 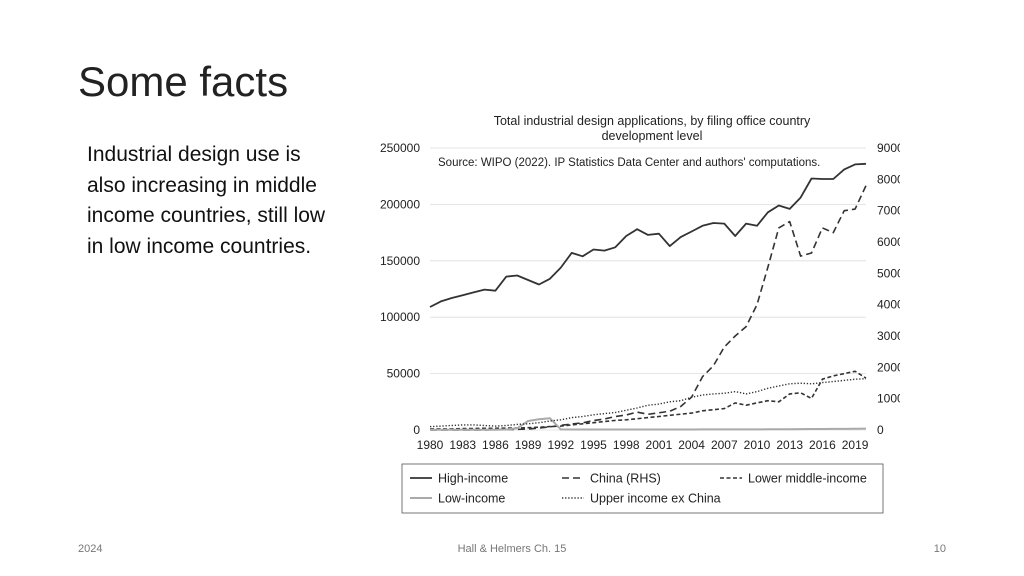 I want to click on right-tick-label: 300000, so click(x=888, y=336).